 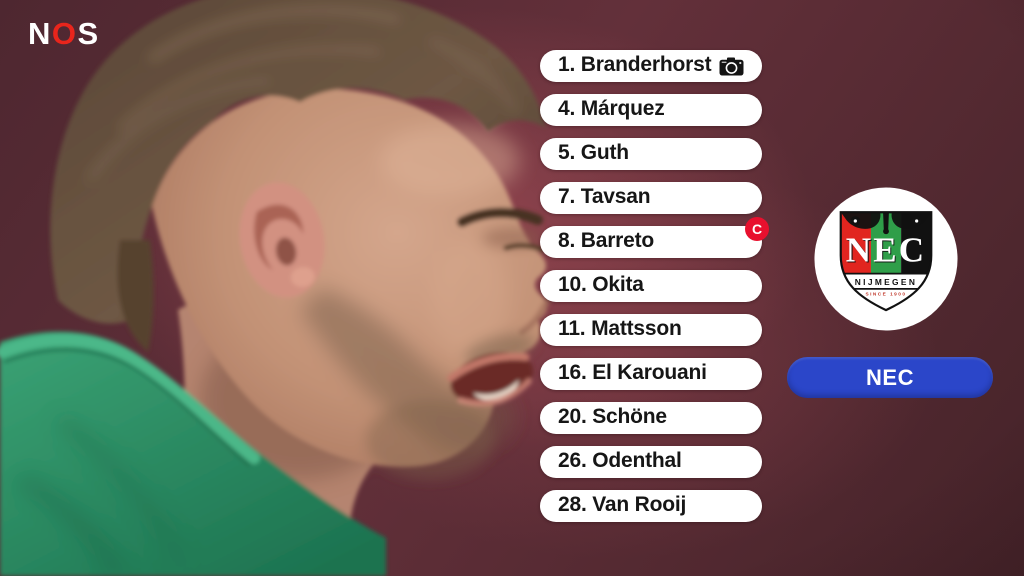 What do you see at coordinates (606, 240) in the screenshot?
I see `player-label: 8. Barreto` at bounding box center [606, 240].